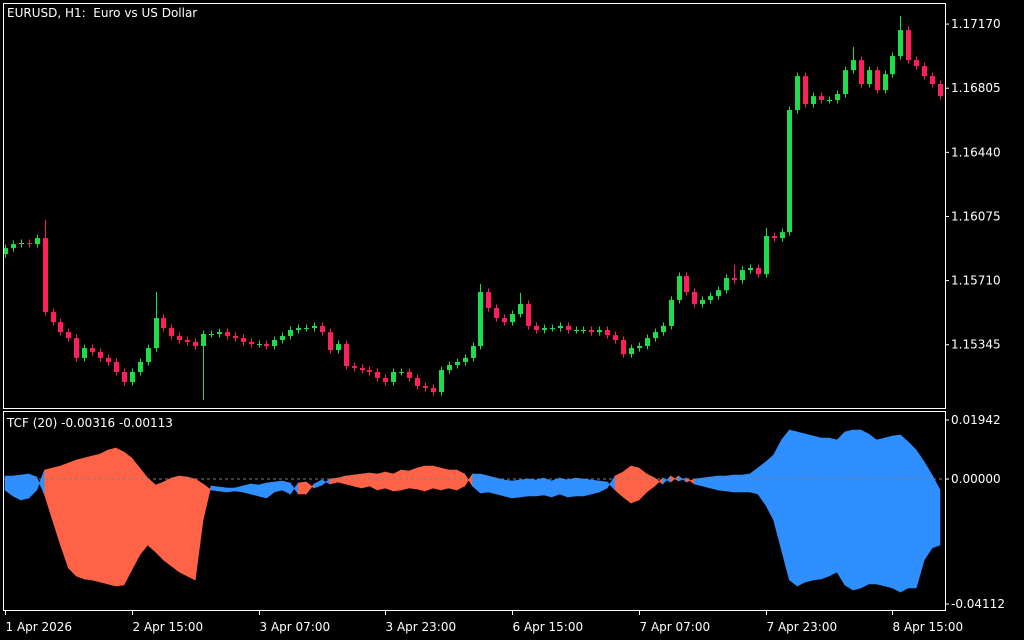  Describe the element at coordinates (976, 420) in the screenshot. I see `y-tick-label: 0.01942` at that location.